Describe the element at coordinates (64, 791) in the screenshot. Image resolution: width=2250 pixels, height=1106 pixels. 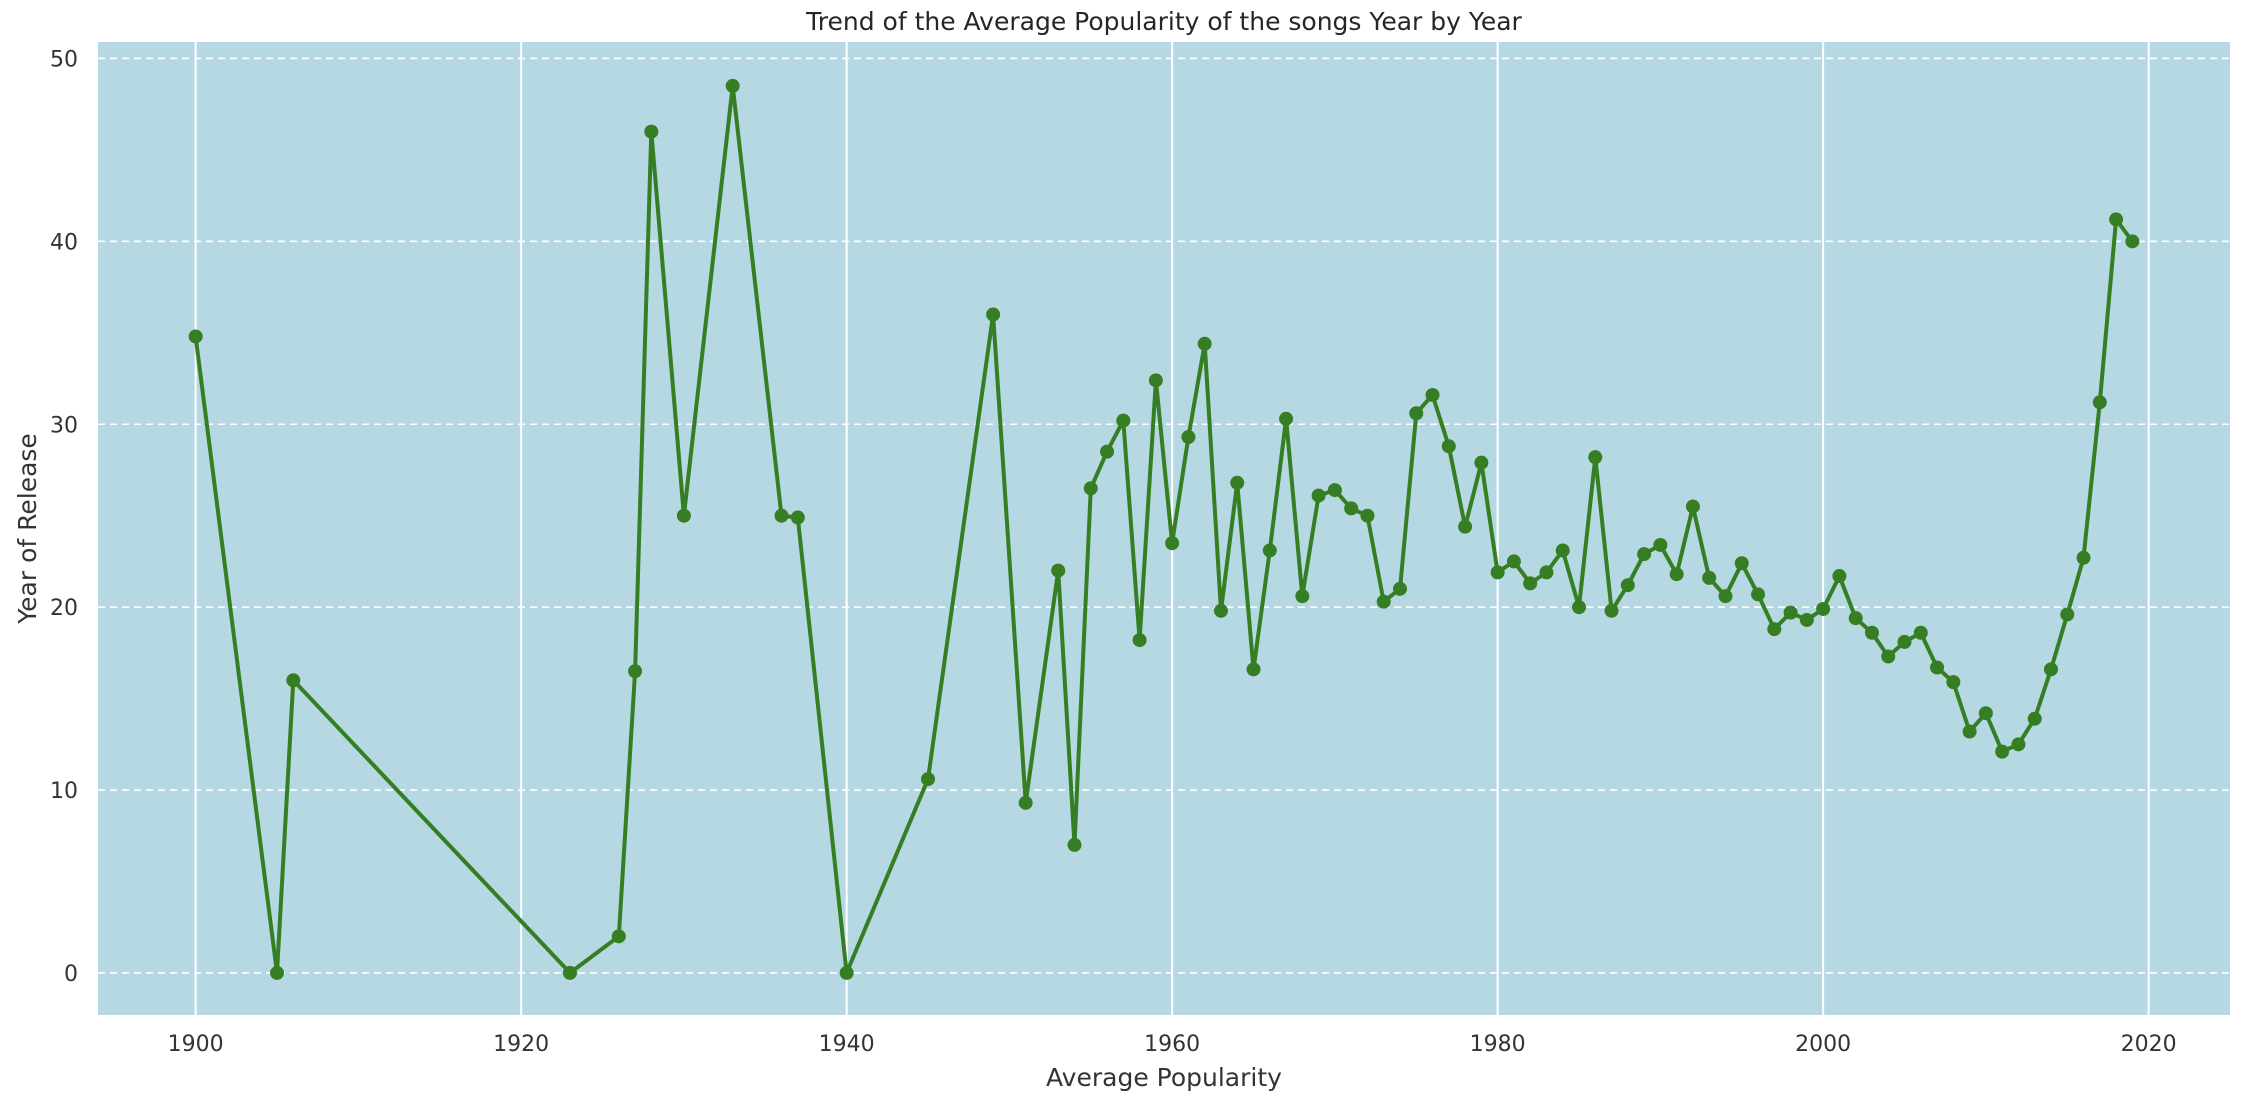
I see `y-tick-label: 10` at that location.